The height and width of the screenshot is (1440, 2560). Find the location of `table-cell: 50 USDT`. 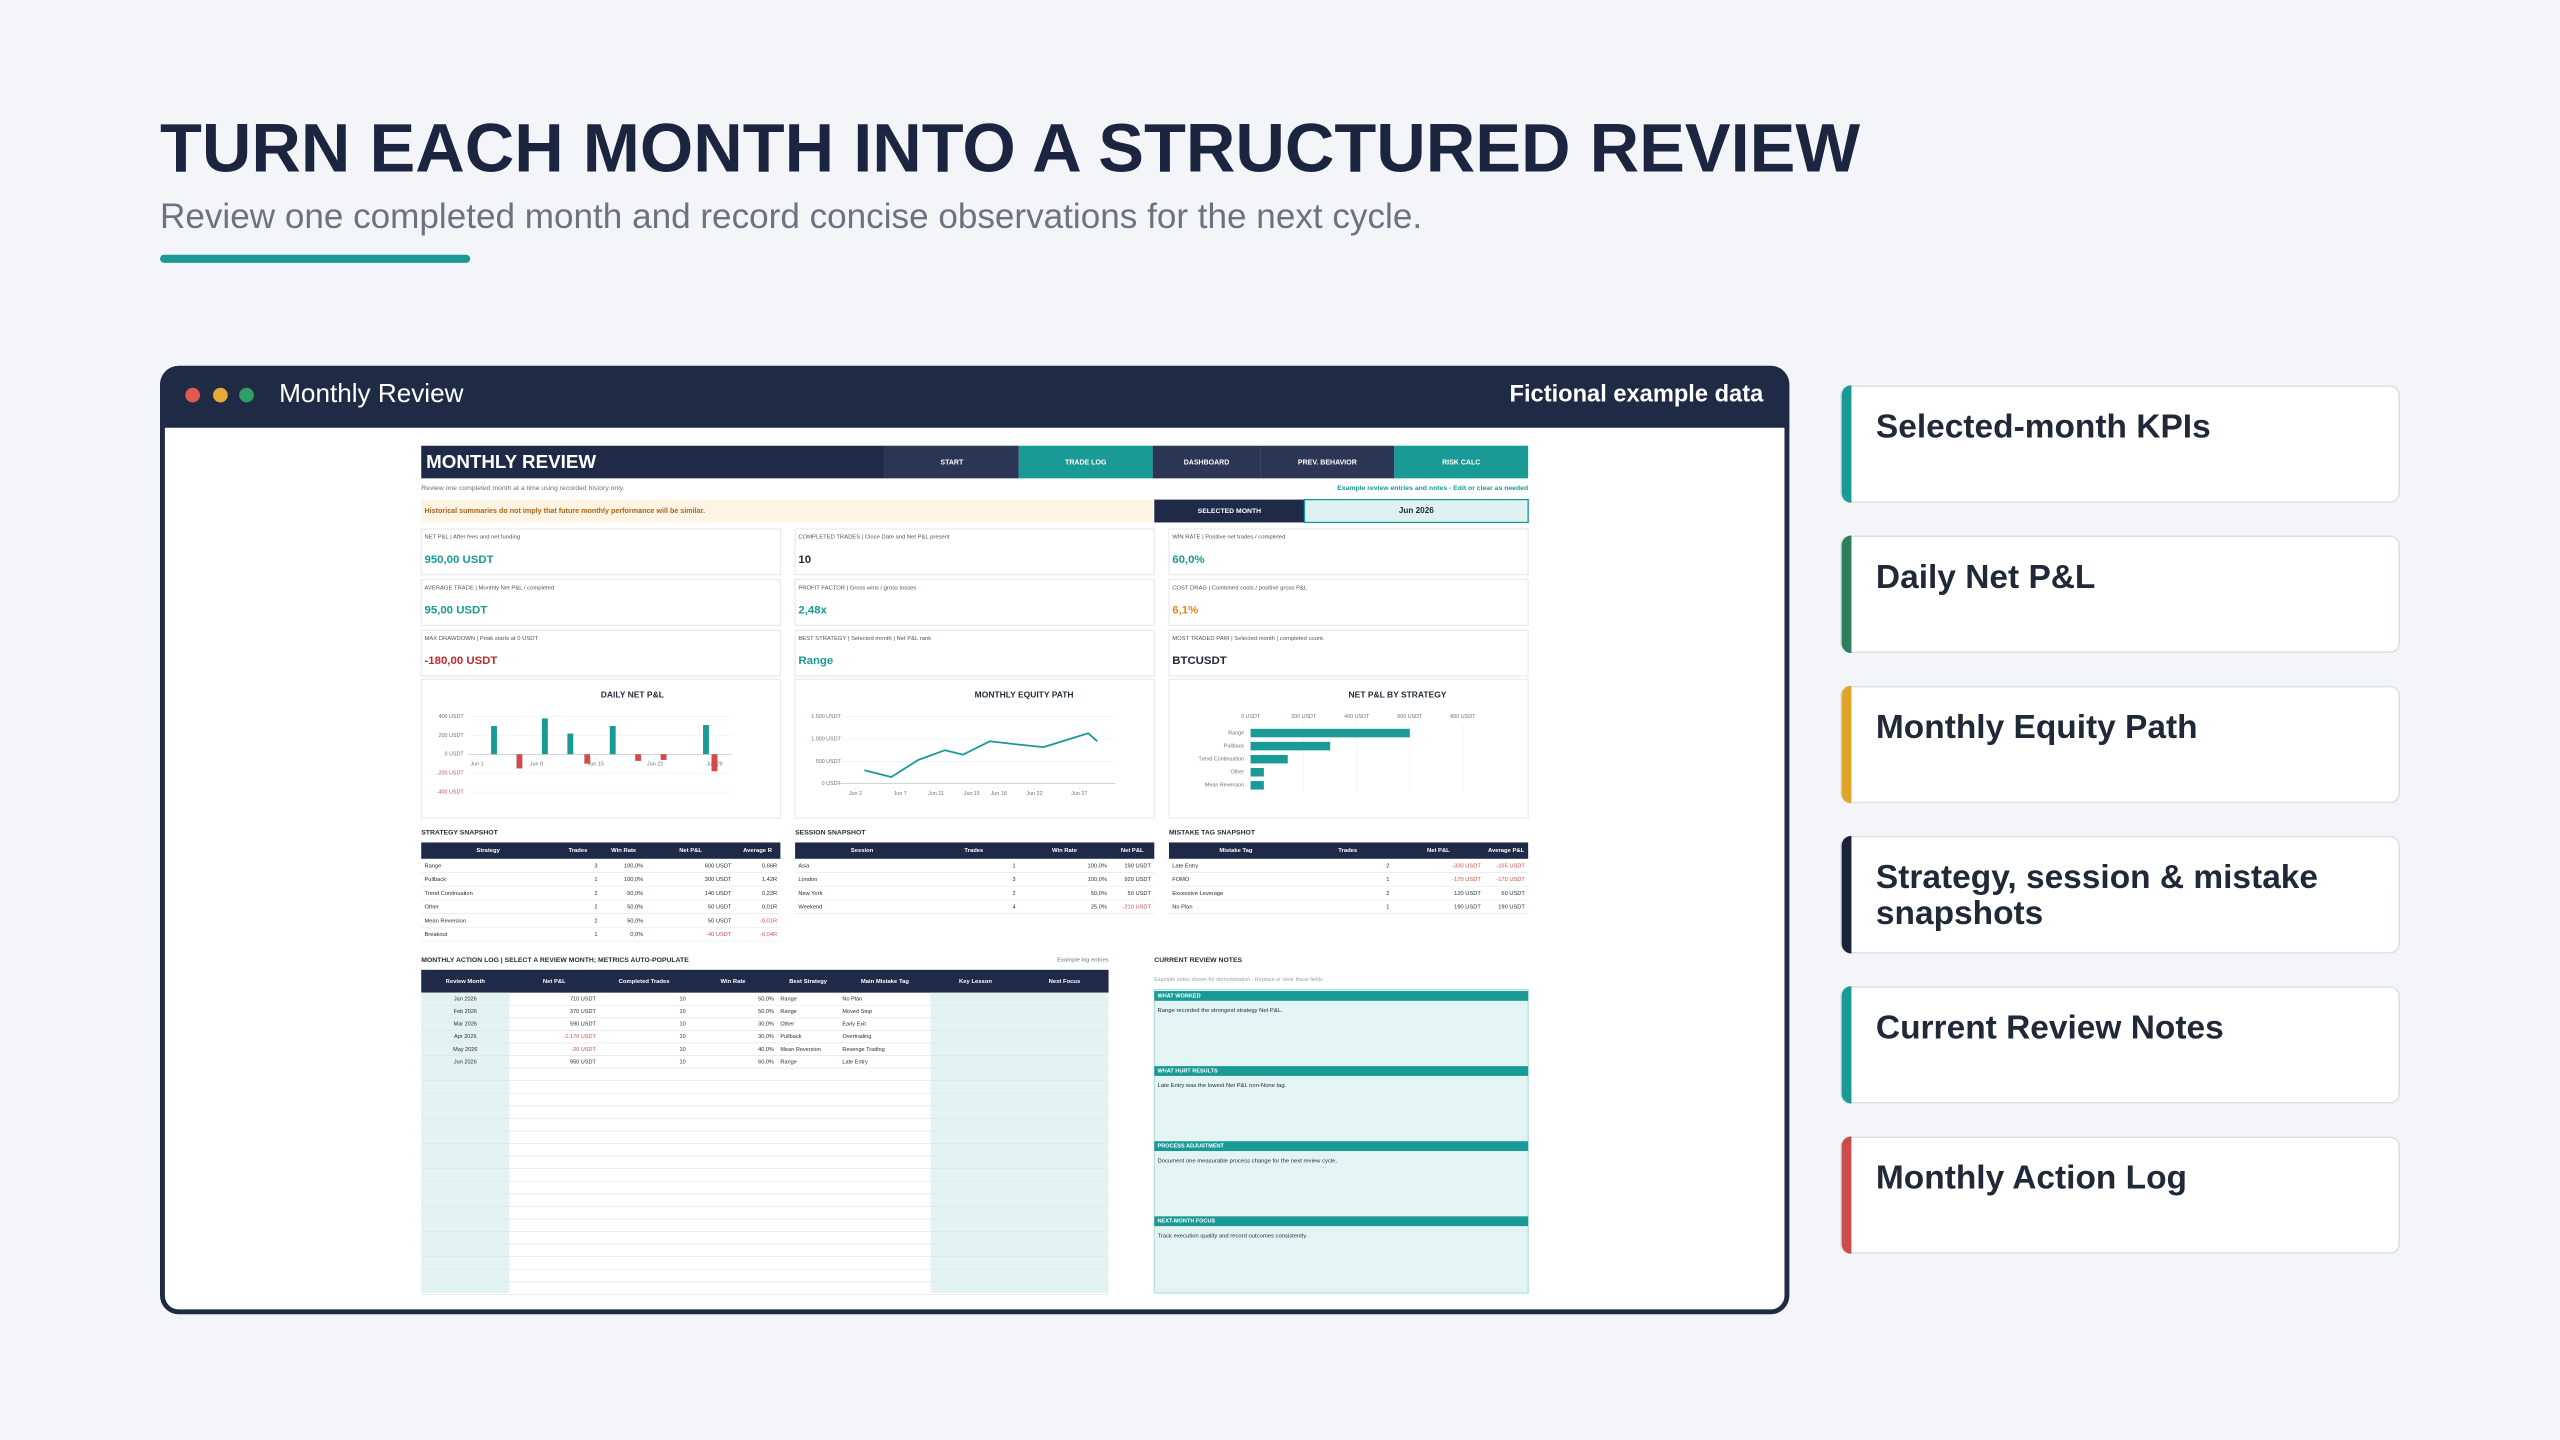

table-cell: 50 USDT is located at coordinates (1140, 894).